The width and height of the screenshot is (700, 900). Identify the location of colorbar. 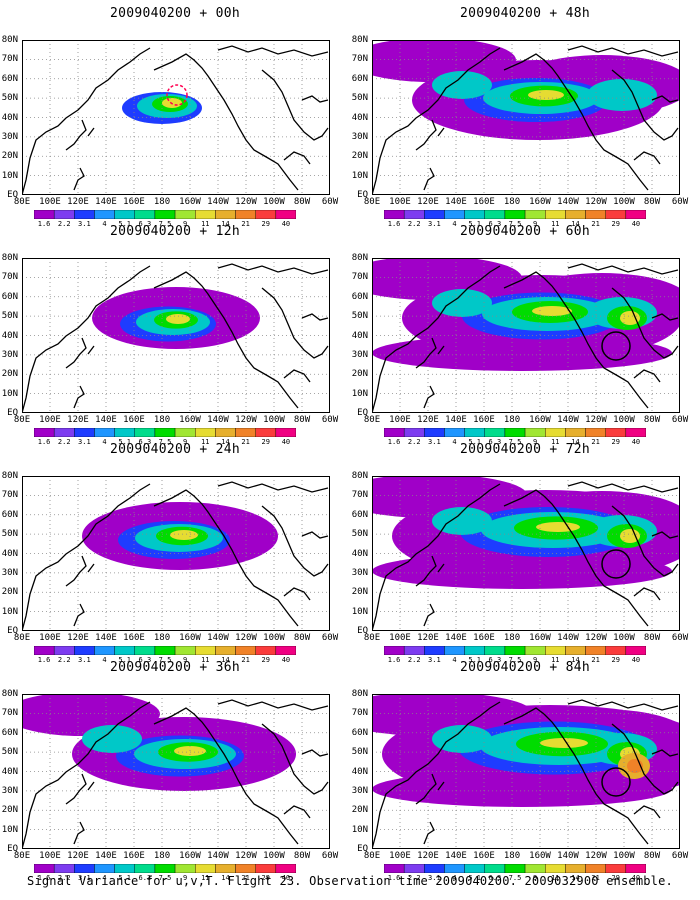
(515, 432).